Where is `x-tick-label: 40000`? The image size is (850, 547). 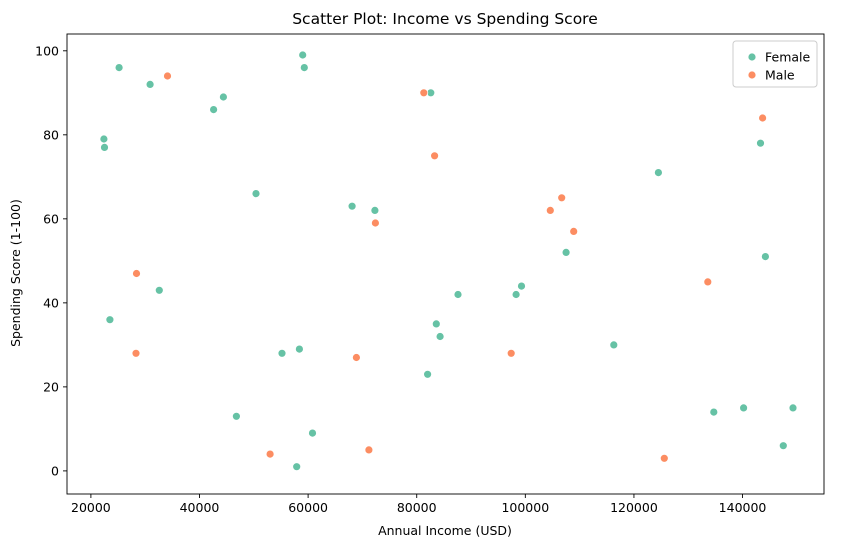
x-tick-label: 40000 is located at coordinates (200, 507).